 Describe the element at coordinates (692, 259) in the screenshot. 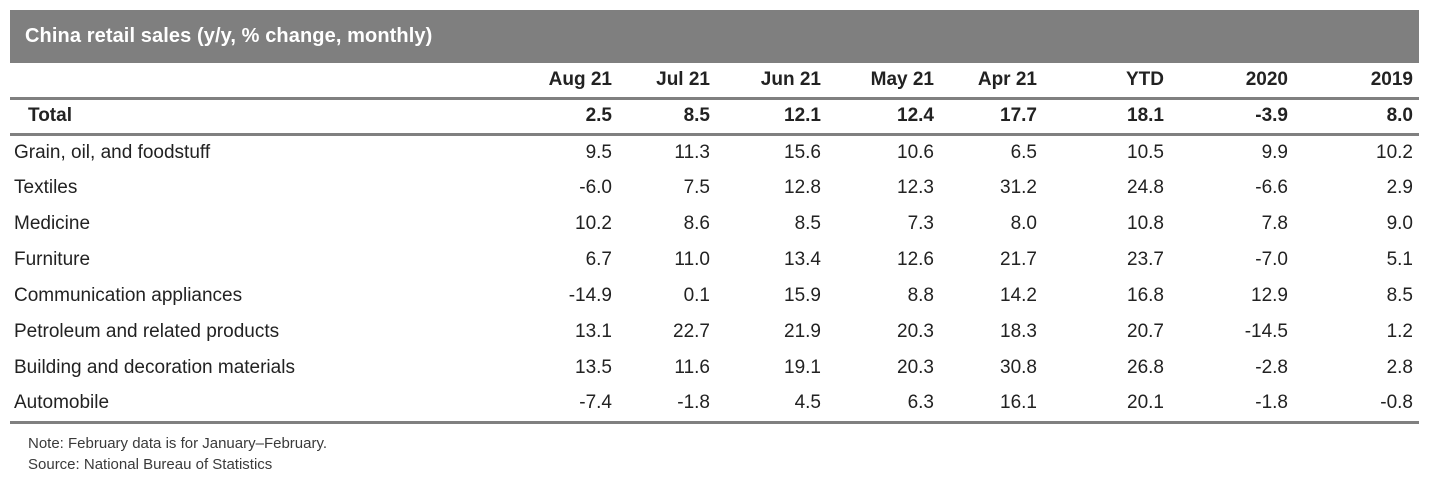

I see `cell-value: 11.0` at that location.